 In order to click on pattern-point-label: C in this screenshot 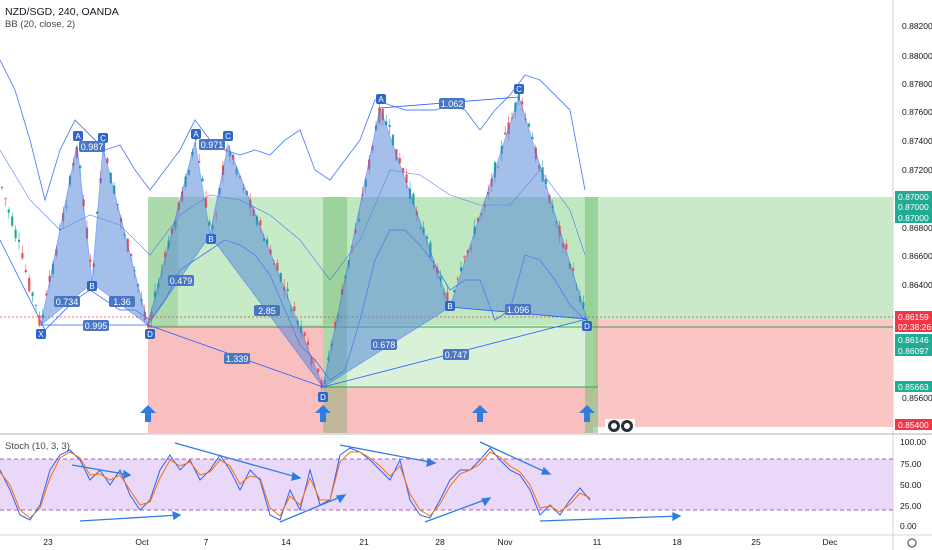, I will do `click(103, 138)`.